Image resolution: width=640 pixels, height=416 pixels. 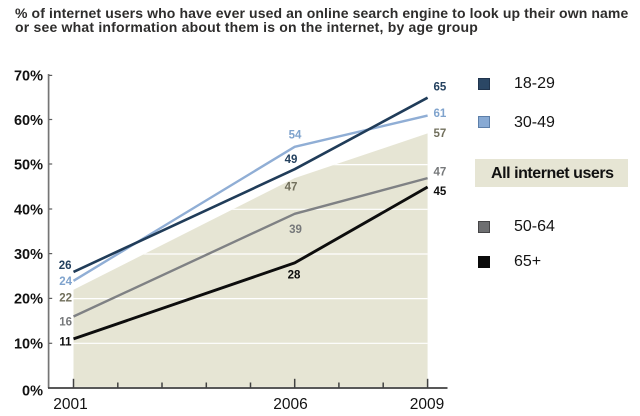 I want to click on svg-text: 2001, so click(x=70, y=404).